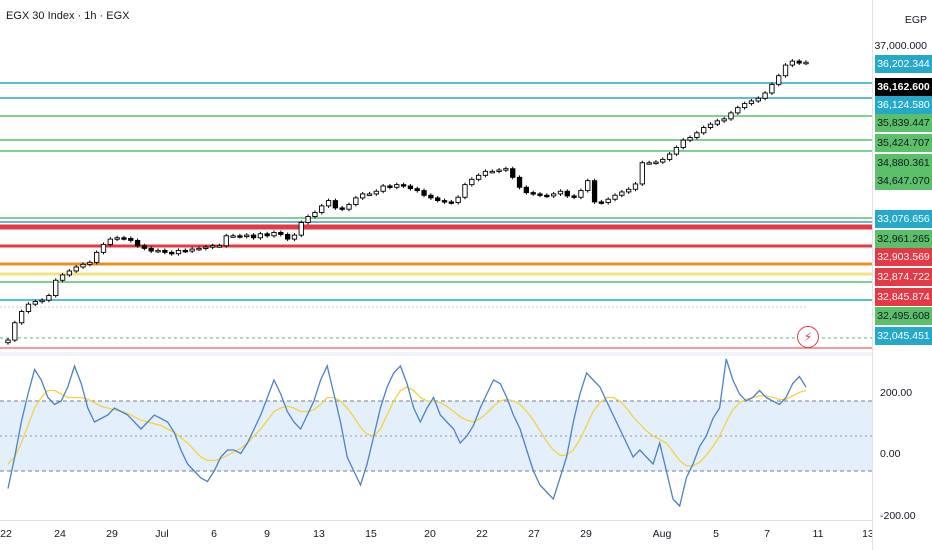 Image resolution: width=932 pixels, height=550 pixels. I want to click on price-level-badge: 32,961.265, so click(903, 239).